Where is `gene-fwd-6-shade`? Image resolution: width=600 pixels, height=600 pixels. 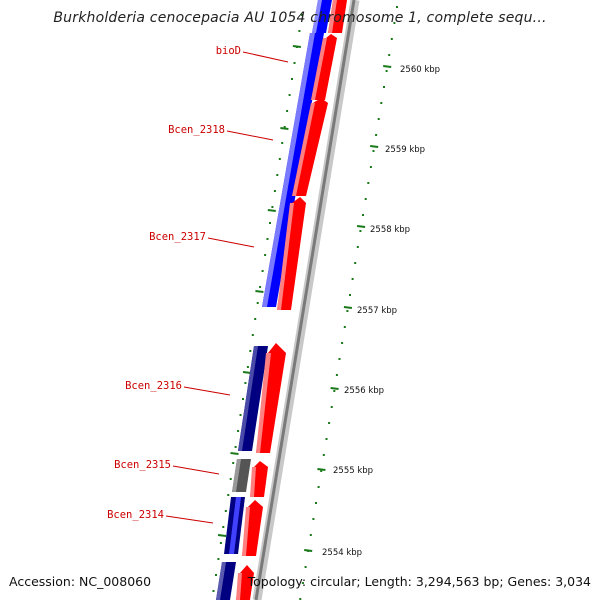
gene-fwd-6-shade is located at coordinates (253, 482).